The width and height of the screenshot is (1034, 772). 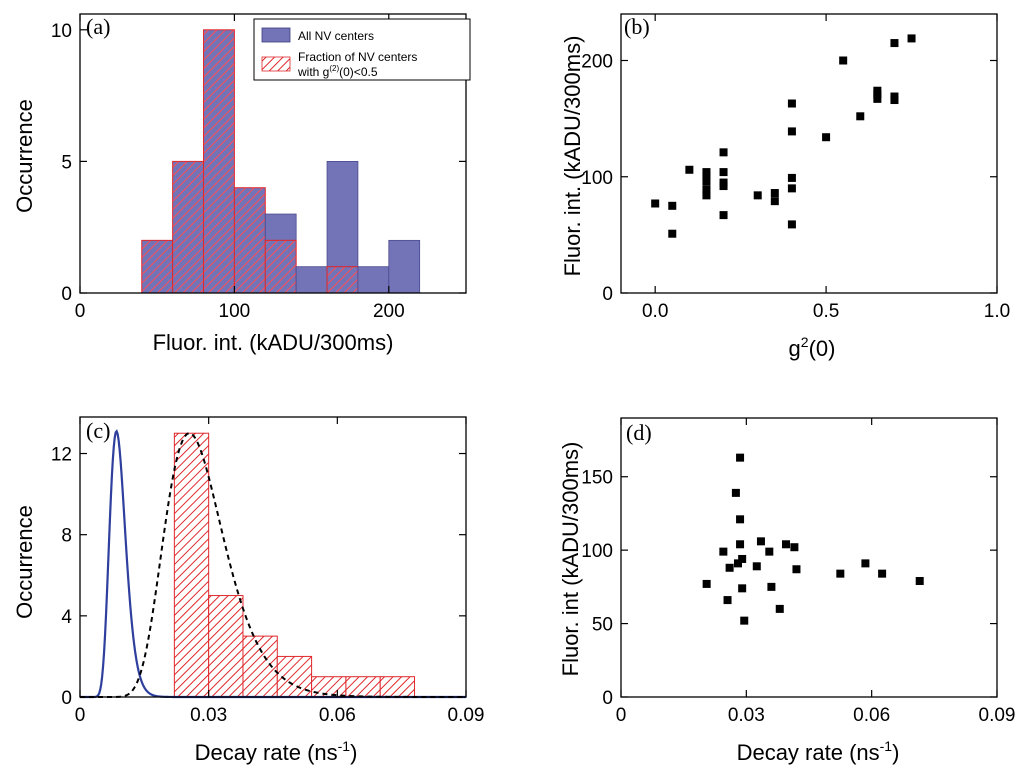 I want to click on panel-b-letter: (b), so click(x=637, y=26).